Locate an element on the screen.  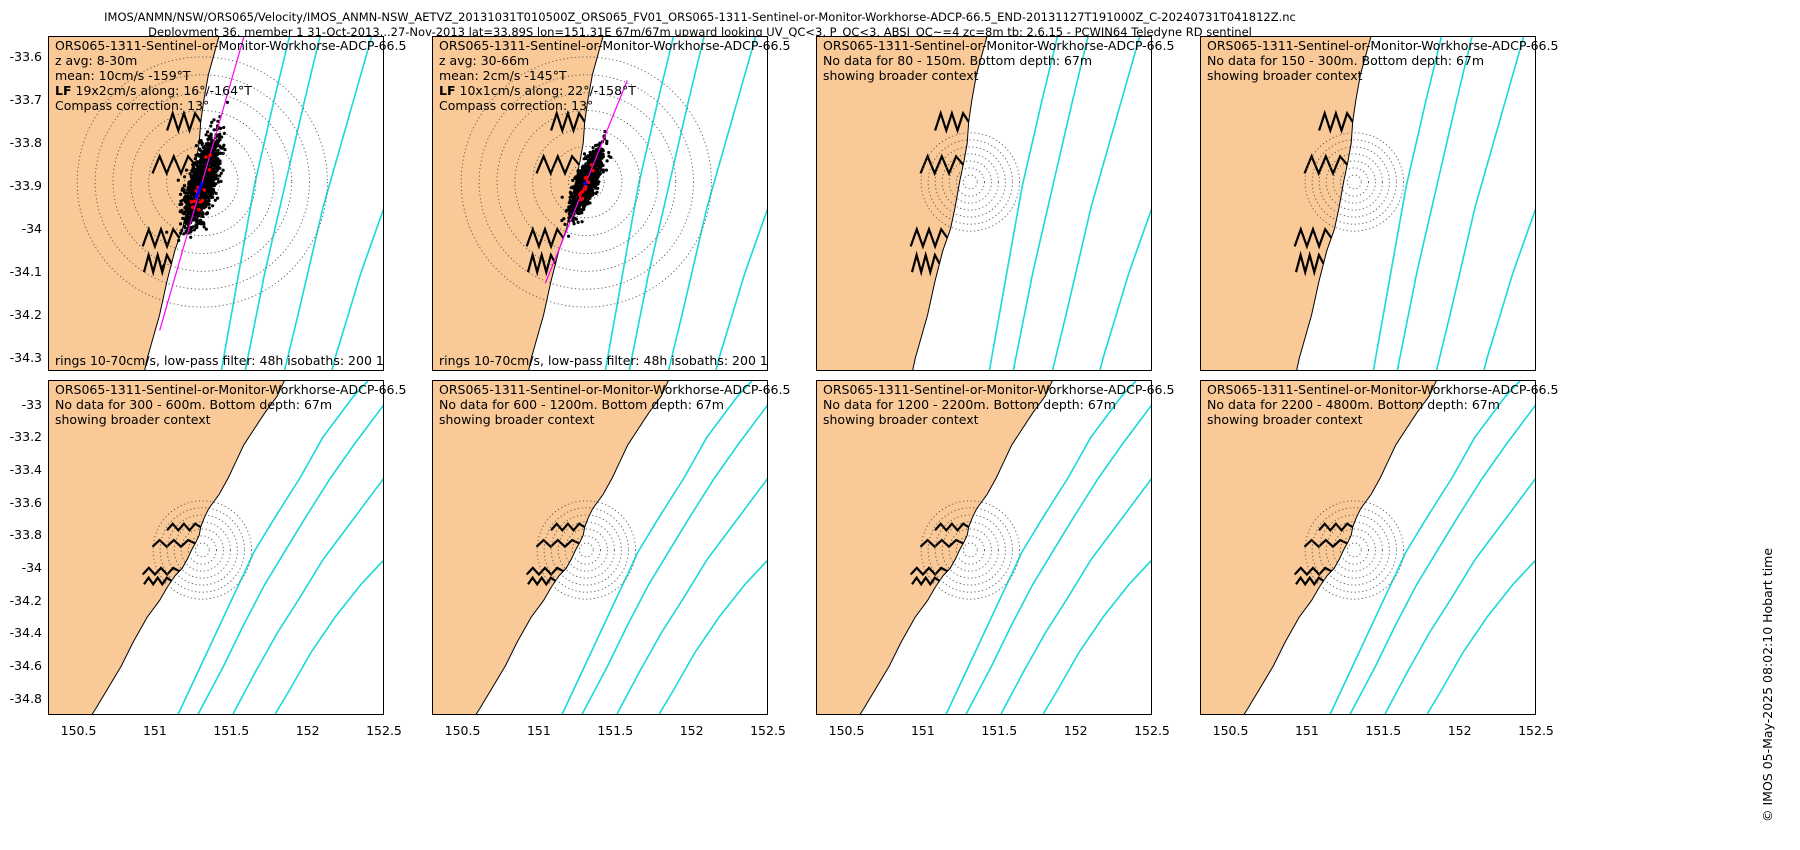
y-tick-label: -34.1 is located at coordinates (25, 272).